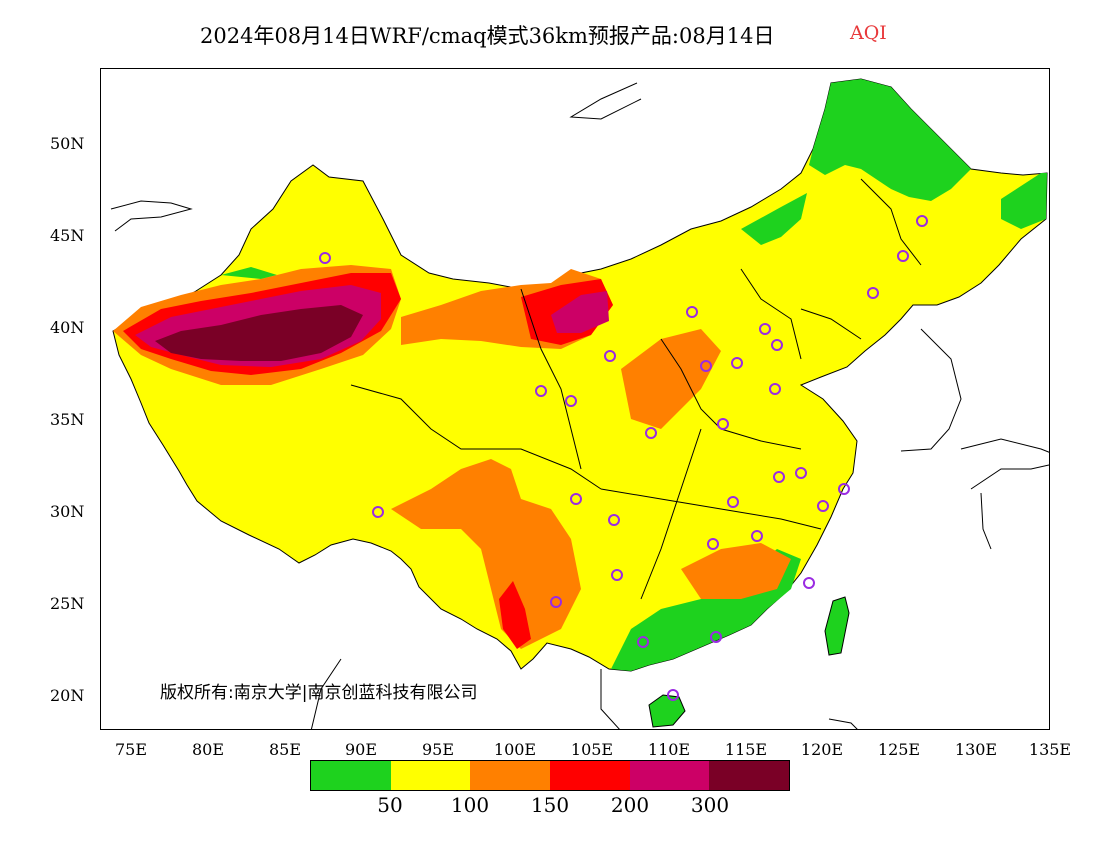 The height and width of the screenshot is (850, 1100). I want to click on y-tick-45n: 45N, so click(67, 235).